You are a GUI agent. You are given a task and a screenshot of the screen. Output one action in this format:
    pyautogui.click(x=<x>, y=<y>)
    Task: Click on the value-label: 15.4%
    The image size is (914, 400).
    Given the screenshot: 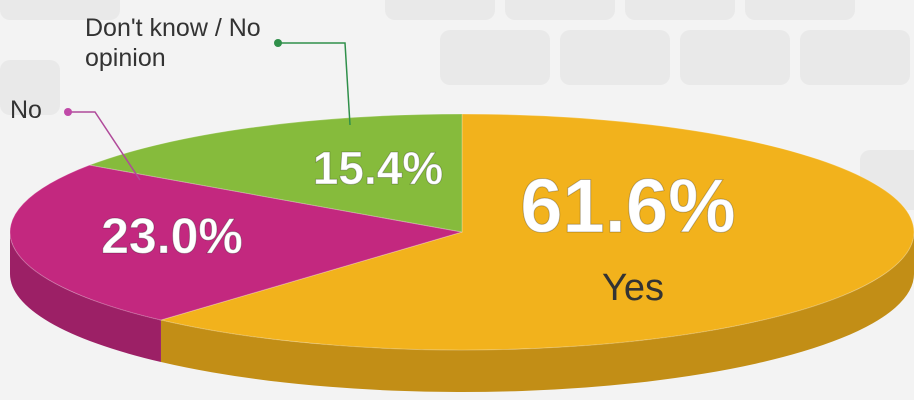 What is the action you would take?
    pyautogui.click(x=378, y=168)
    